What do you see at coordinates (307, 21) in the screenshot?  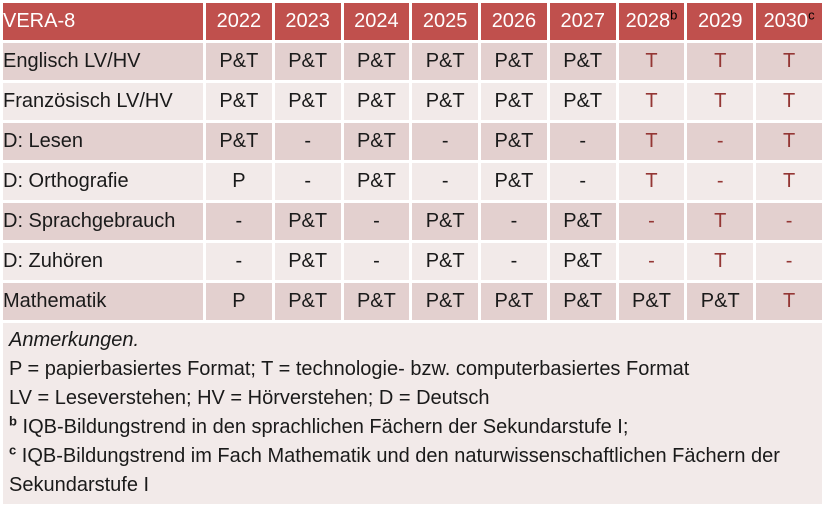 I see `column-header-2023: 2023` at bounding box center [307, 21].